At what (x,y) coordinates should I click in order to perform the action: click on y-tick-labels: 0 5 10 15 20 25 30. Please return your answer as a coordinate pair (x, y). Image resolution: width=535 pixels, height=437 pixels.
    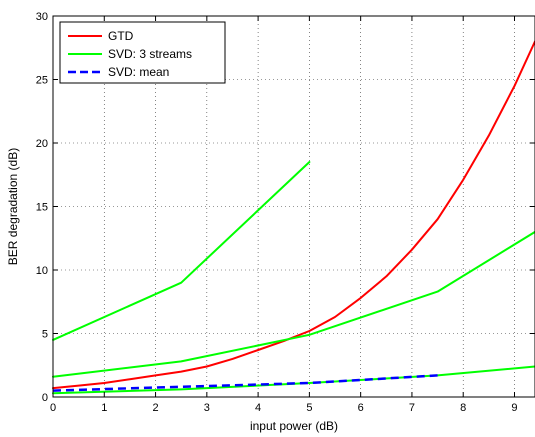
    Looking at the image, I should click on (42, 207).